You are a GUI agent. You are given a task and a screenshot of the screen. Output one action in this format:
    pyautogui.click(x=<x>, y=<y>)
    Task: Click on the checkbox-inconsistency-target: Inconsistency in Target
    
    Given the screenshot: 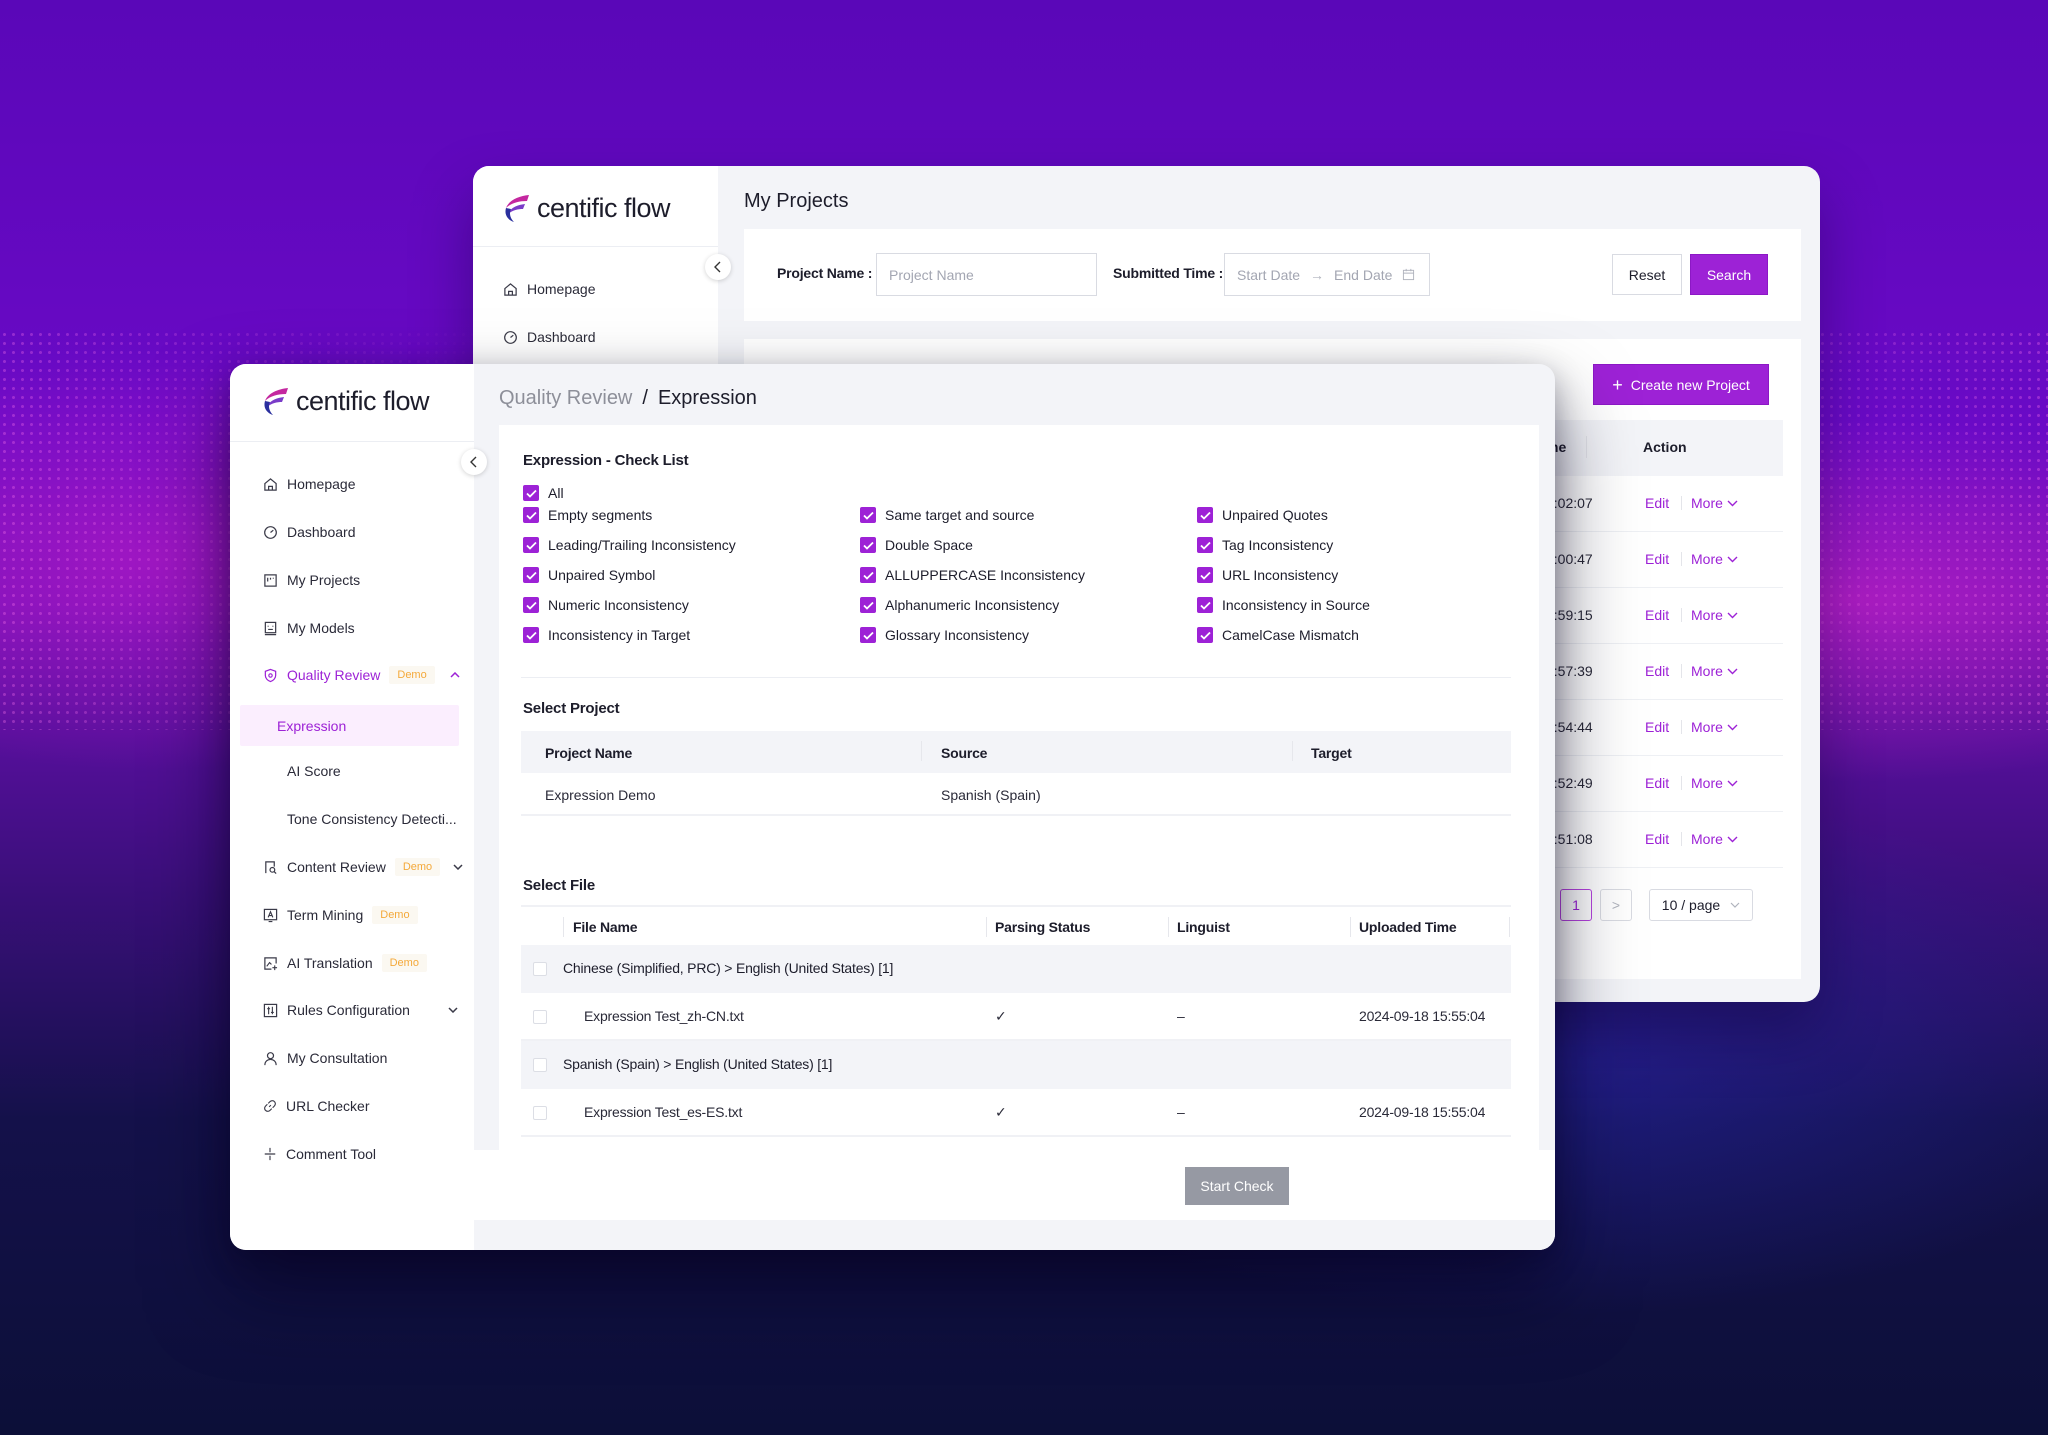 What is the action you would take?
    pyautogui.click(x=606, y=635)
    